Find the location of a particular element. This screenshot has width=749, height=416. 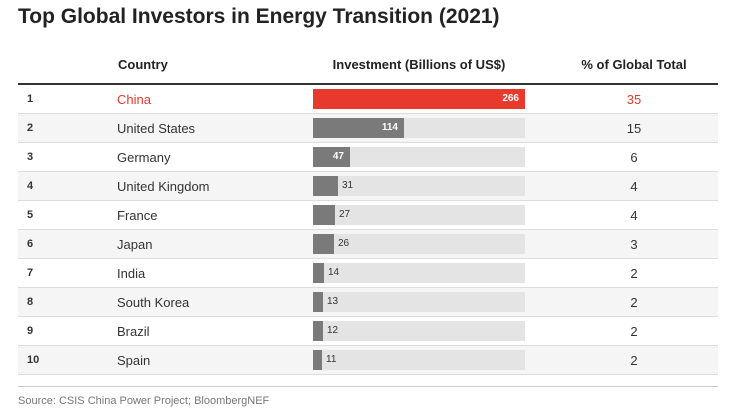

table-row: 5 France 27 4 is located at coordinates (368, 215).